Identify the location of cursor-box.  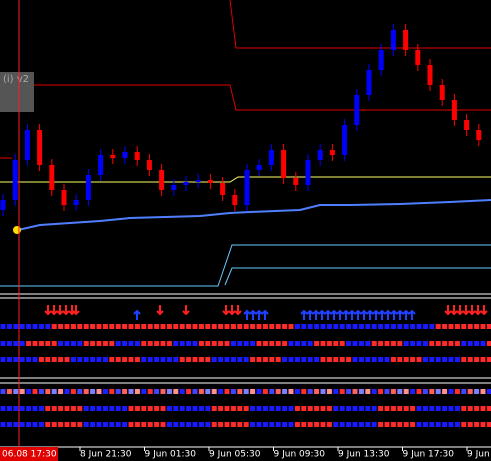
(29, 454).